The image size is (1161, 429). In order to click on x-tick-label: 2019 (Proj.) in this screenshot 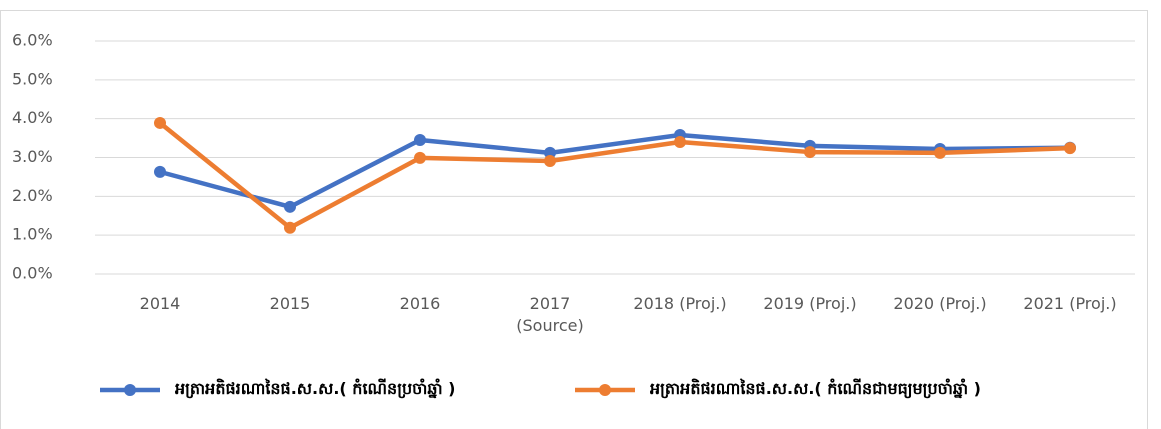, I will do `click(810, 303)`.